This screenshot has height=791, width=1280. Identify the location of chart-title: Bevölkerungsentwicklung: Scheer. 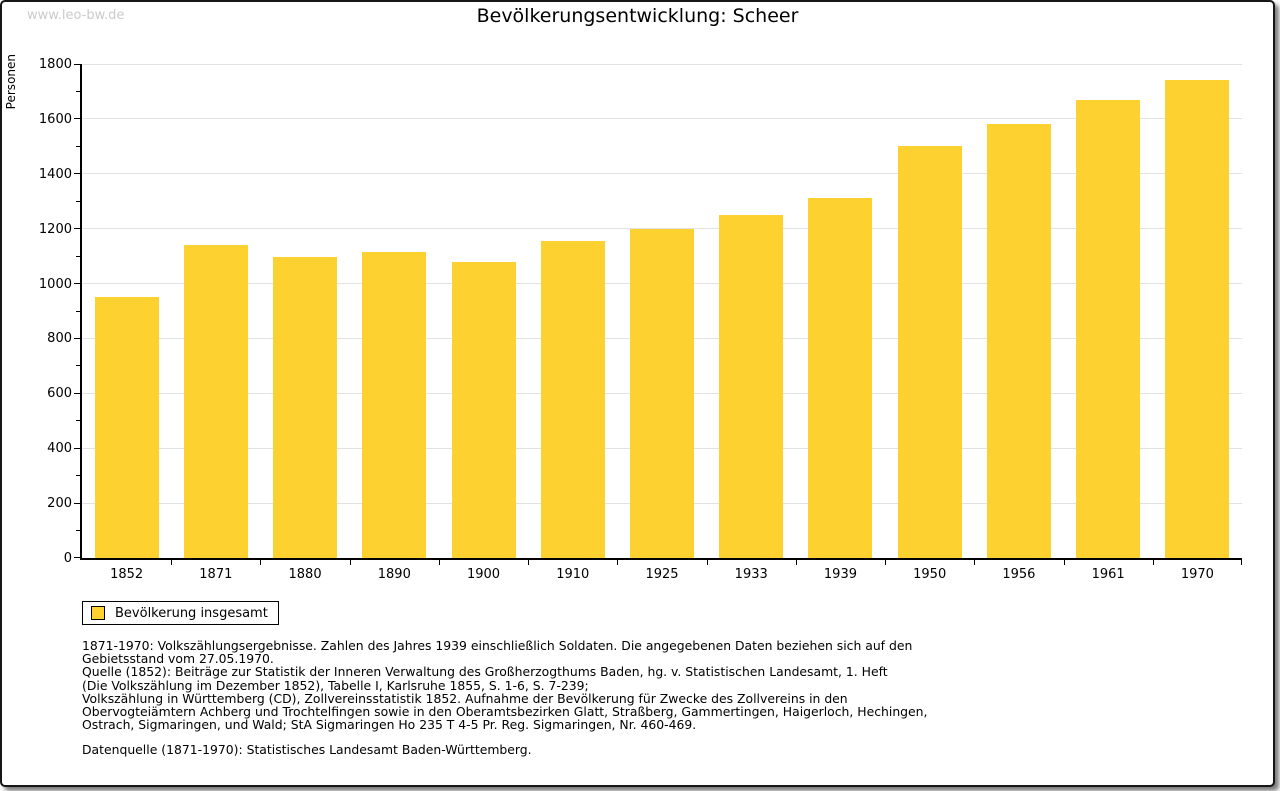
(637, 16).